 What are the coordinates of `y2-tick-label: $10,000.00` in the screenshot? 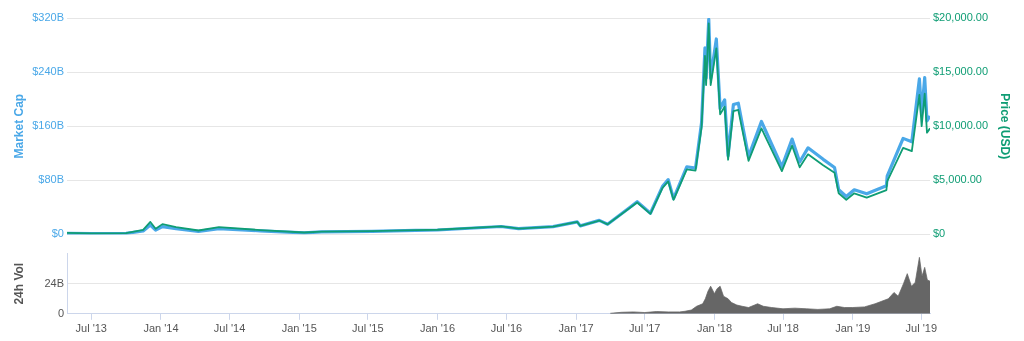 It's located at (961, 125).